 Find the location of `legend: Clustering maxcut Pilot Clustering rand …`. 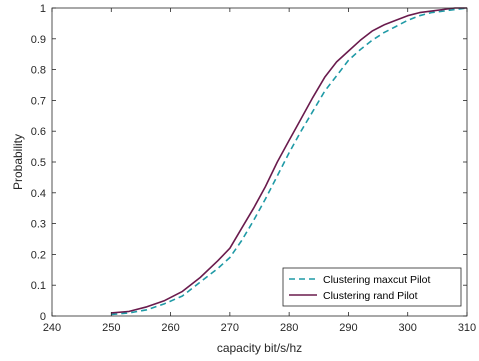

legend: Clustering maxcut Pilot Clustering rand … is located at coordinates (372, 287).